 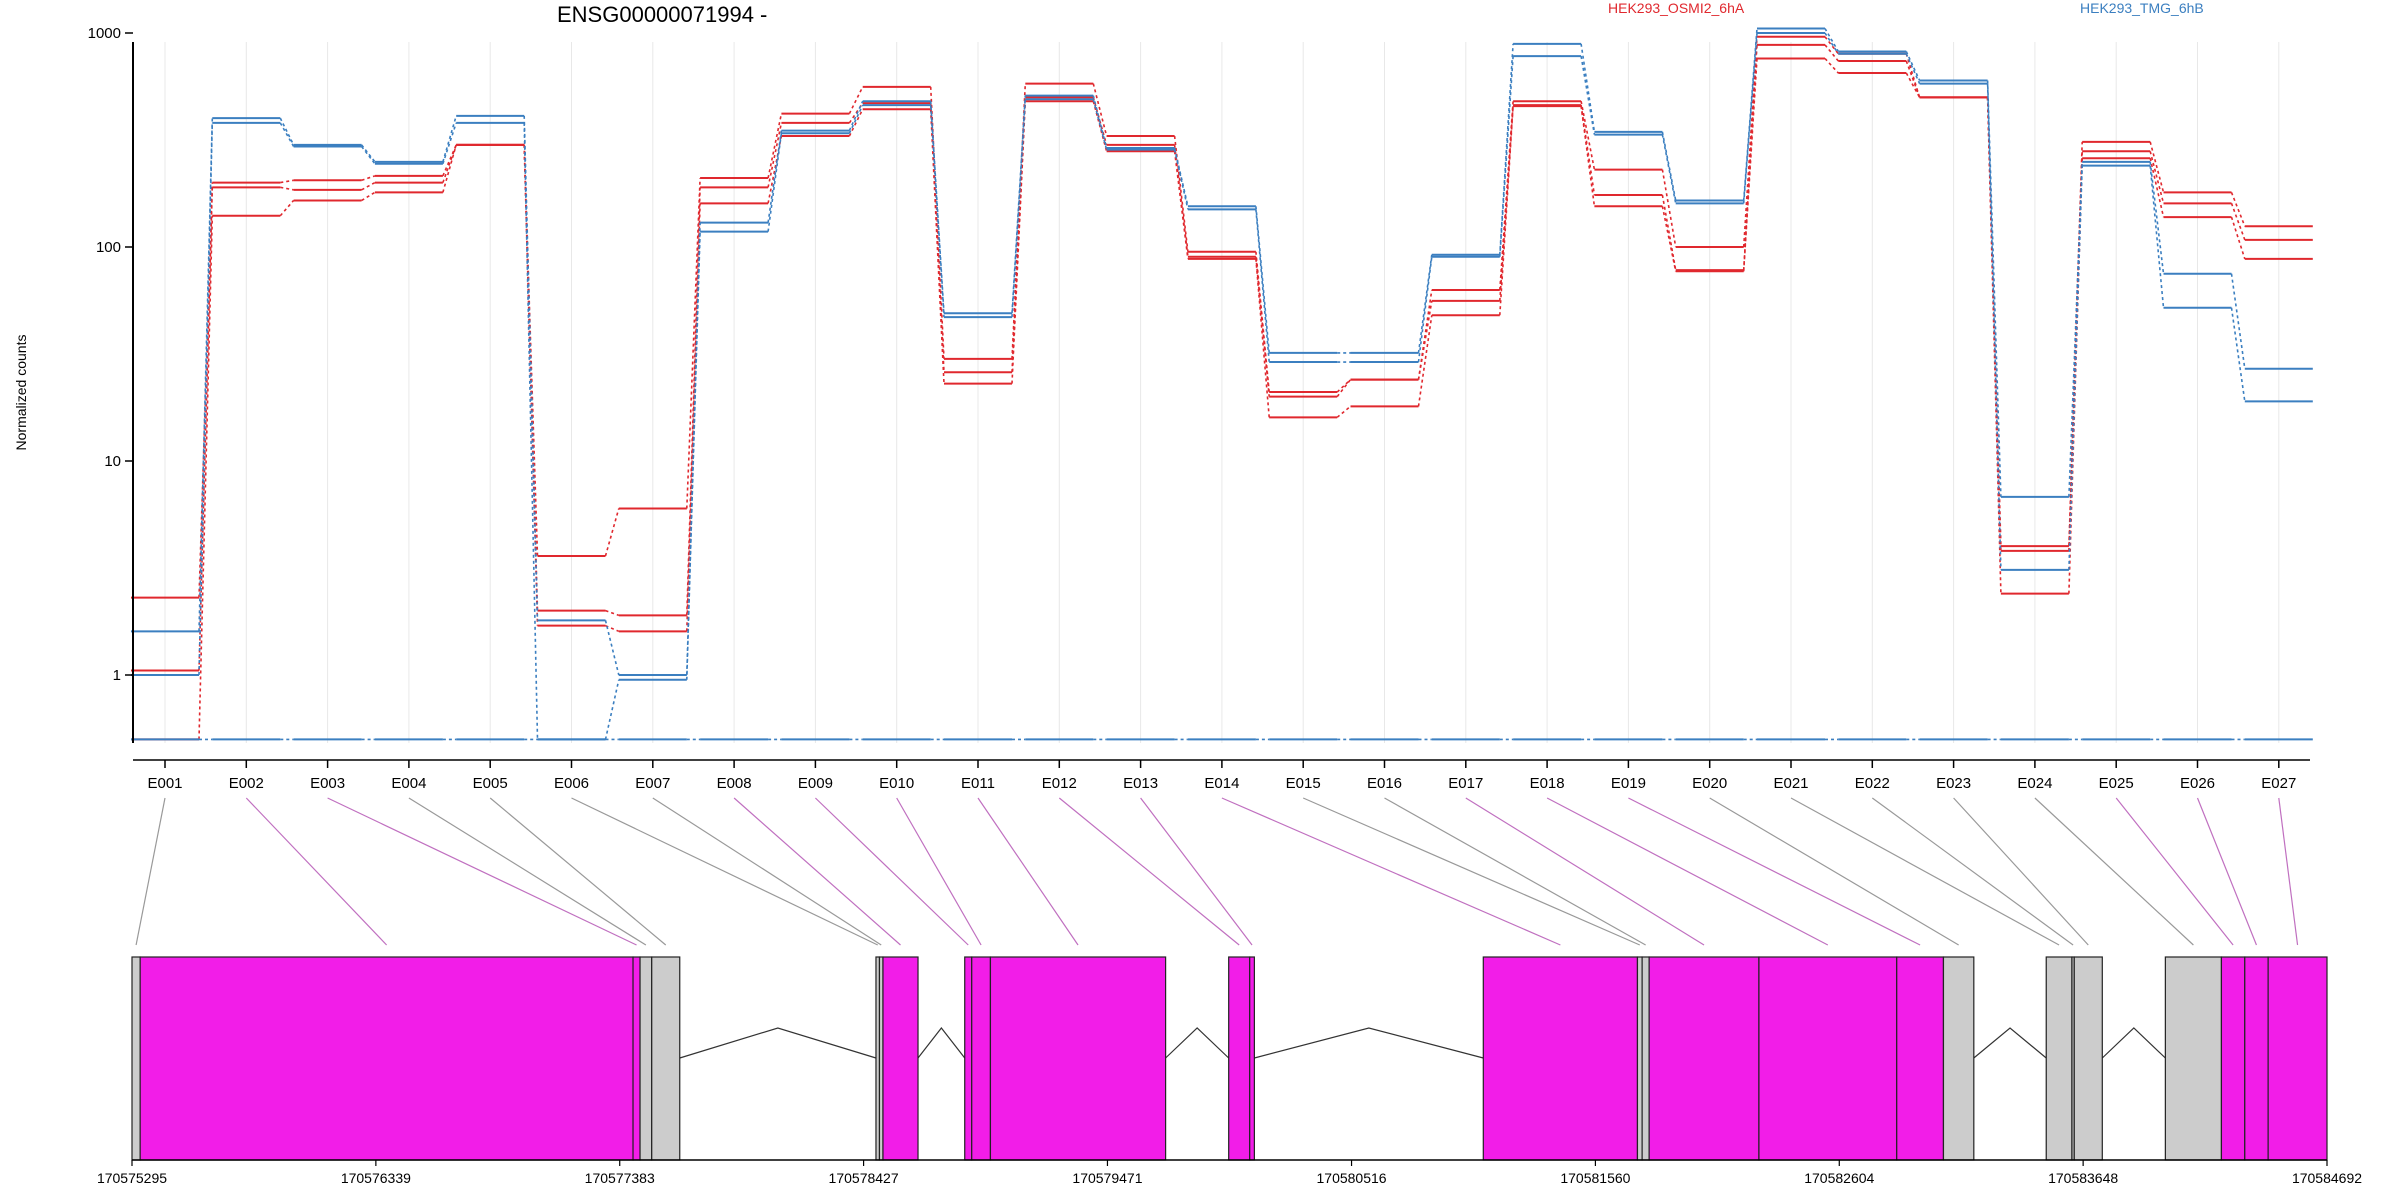 I want to click on coordinate-tick-label-6: 170580516, so click(x=1352, y=1178).